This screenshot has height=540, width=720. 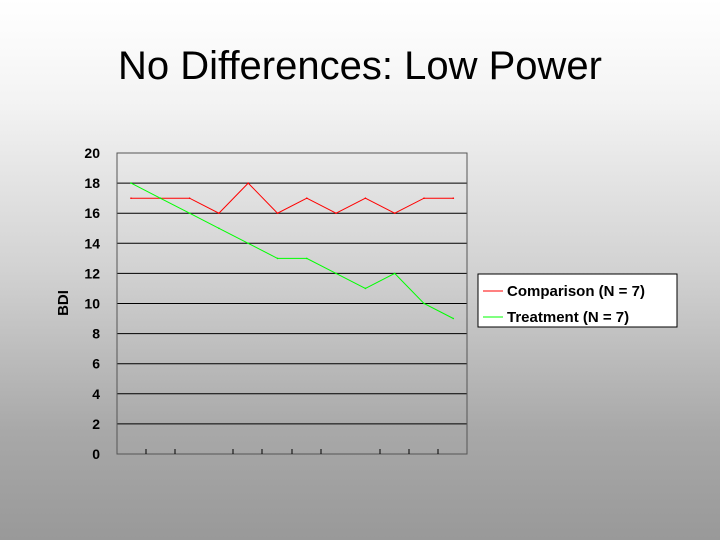 What do you see at coordinates (96, 424) in the screenshot?
I see `y-tick-label: 2` at bounding box center [96, 424].